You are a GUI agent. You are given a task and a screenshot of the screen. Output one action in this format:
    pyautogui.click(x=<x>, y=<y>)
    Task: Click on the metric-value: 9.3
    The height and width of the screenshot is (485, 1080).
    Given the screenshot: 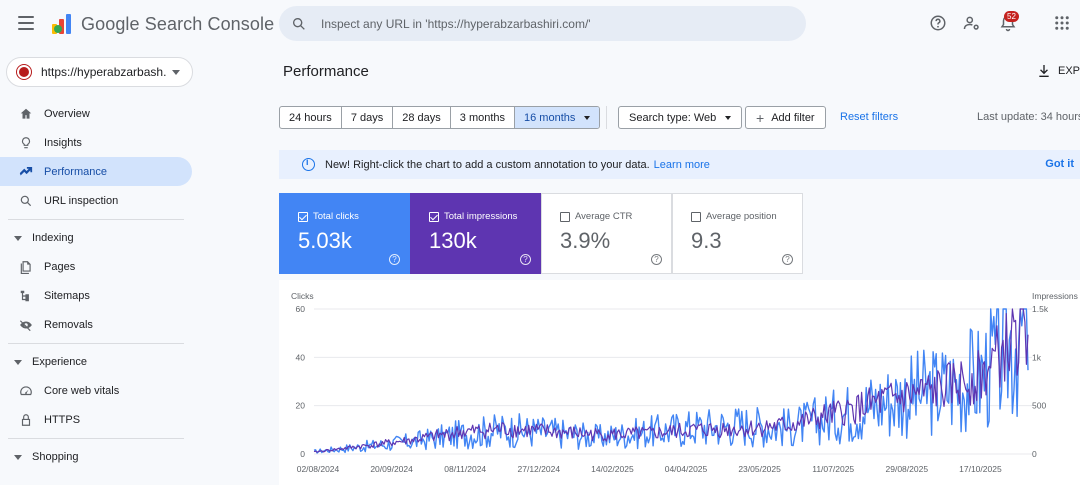 What is the action you would take?
    pyautogui.click(x=706, y=240)
    